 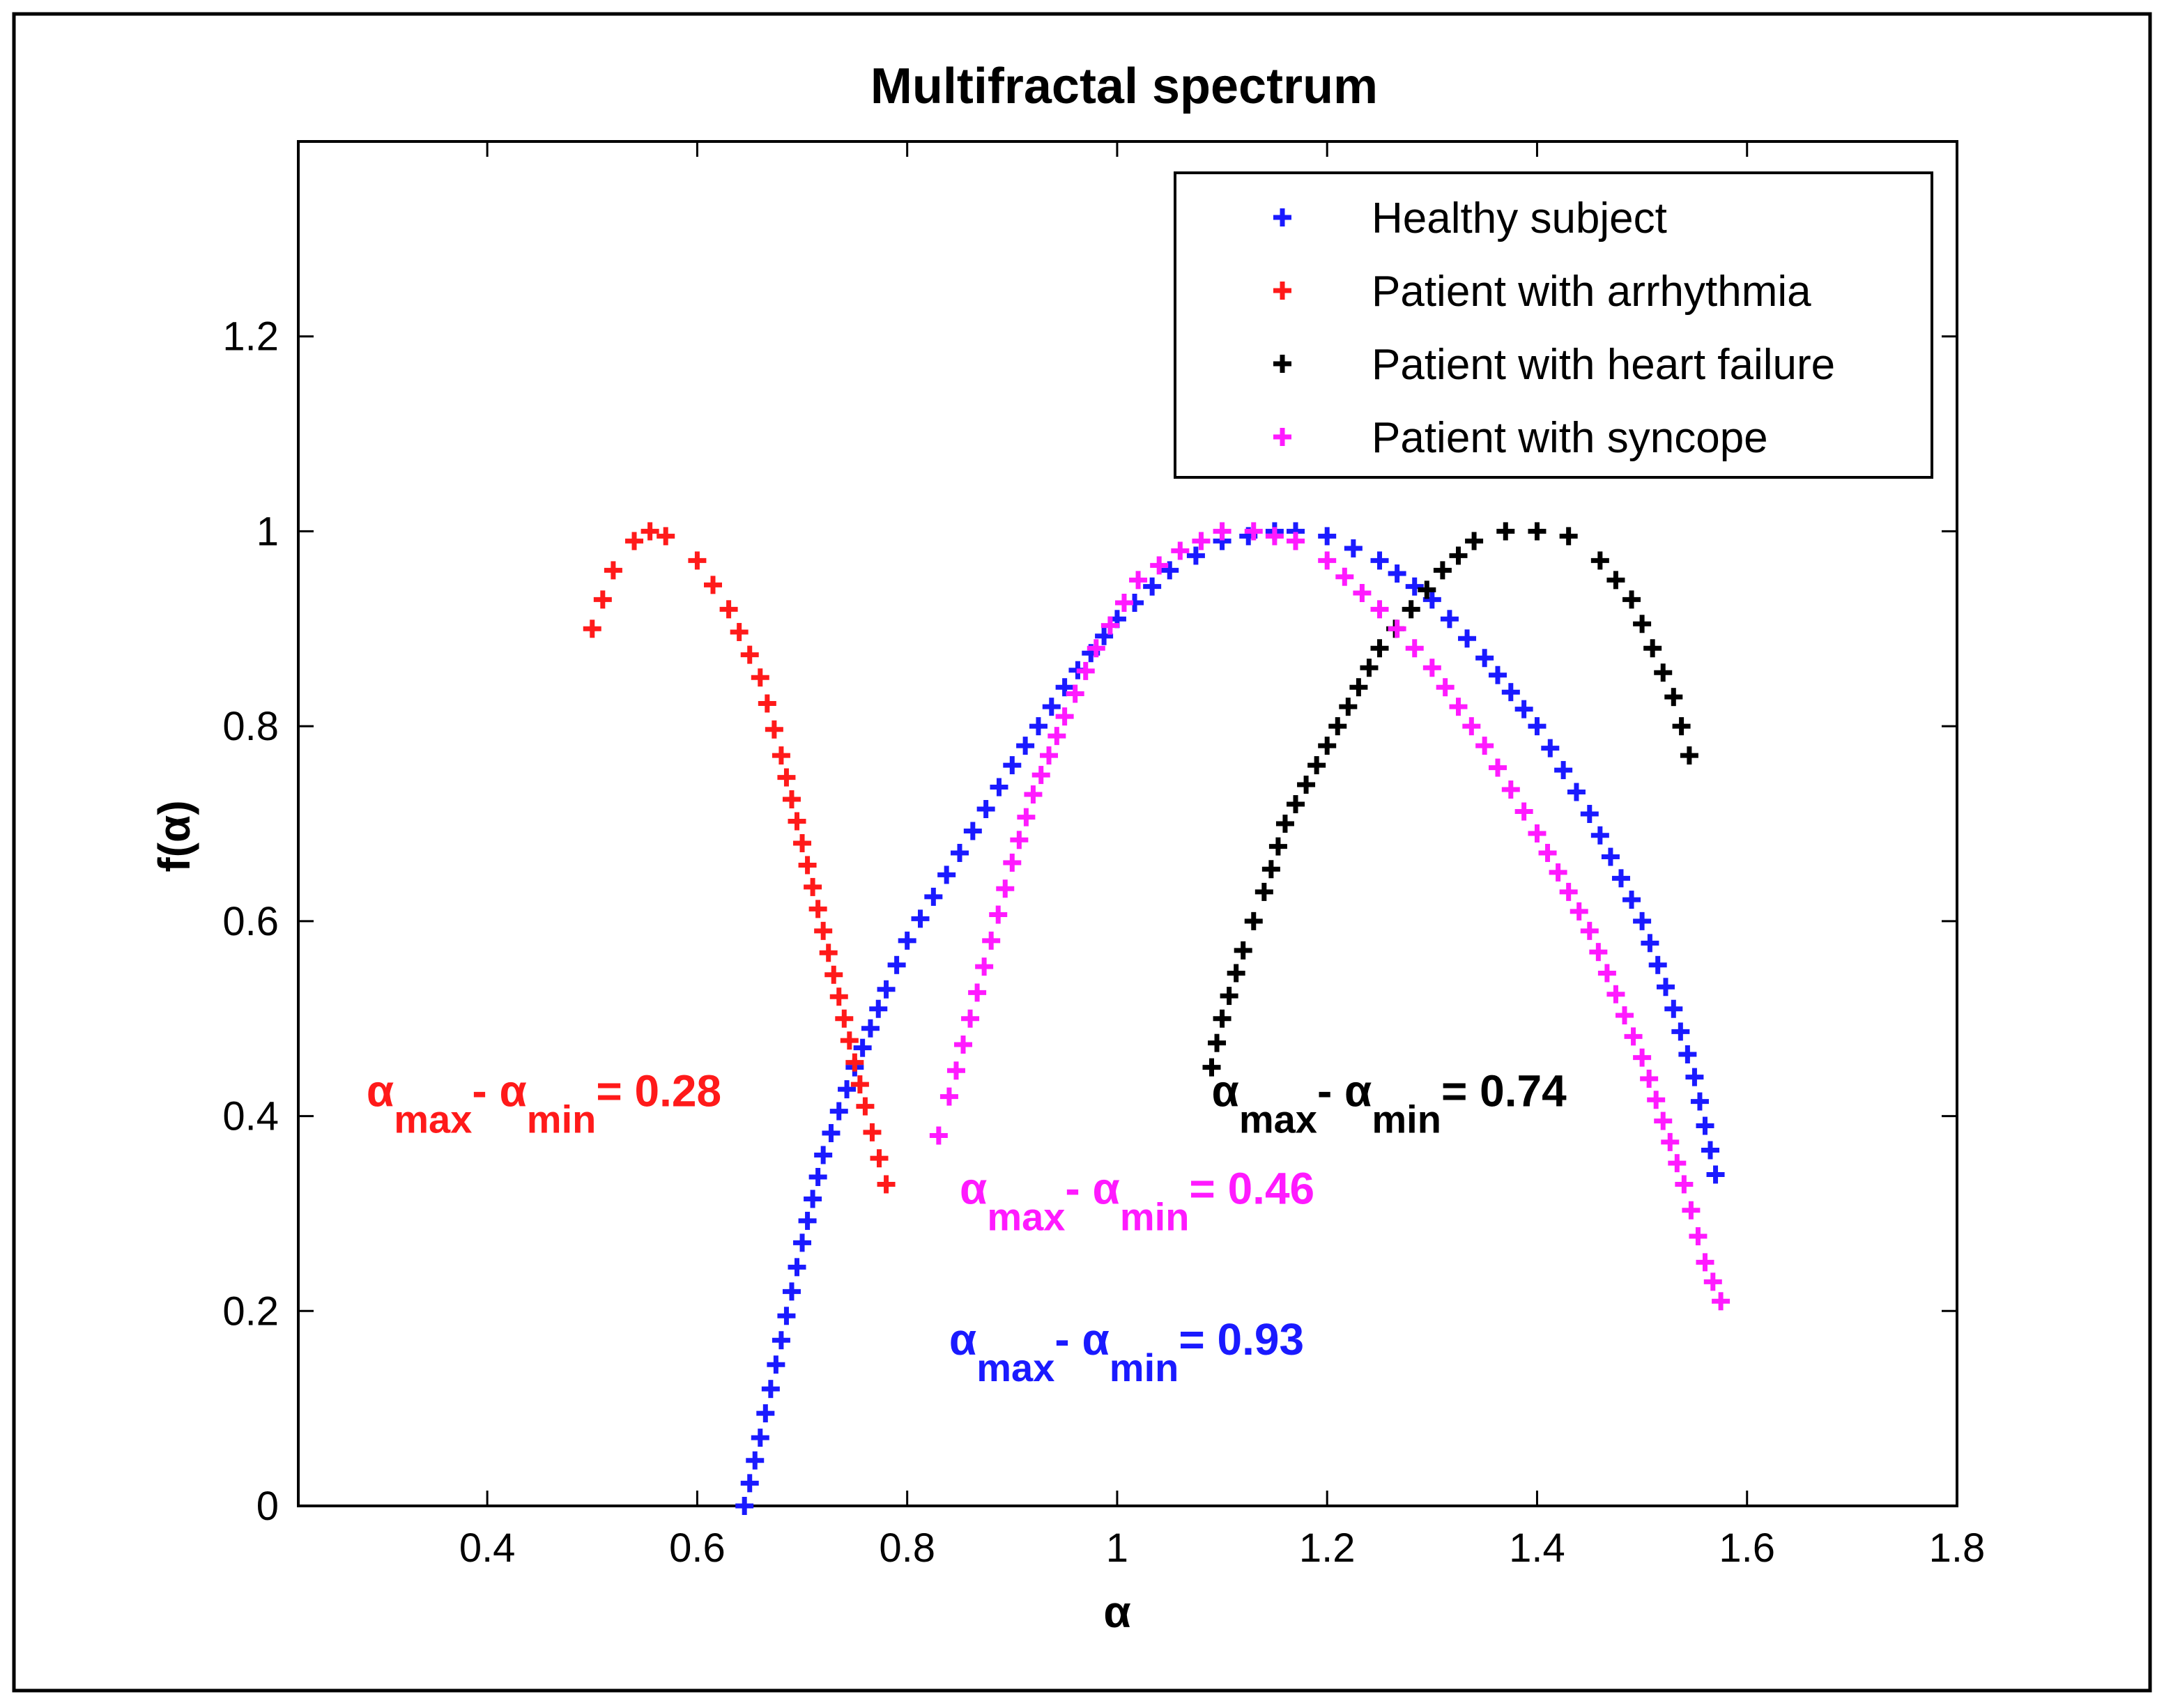 I want to click on y-tick-label: 0.4, so click(x=250, y=1116).